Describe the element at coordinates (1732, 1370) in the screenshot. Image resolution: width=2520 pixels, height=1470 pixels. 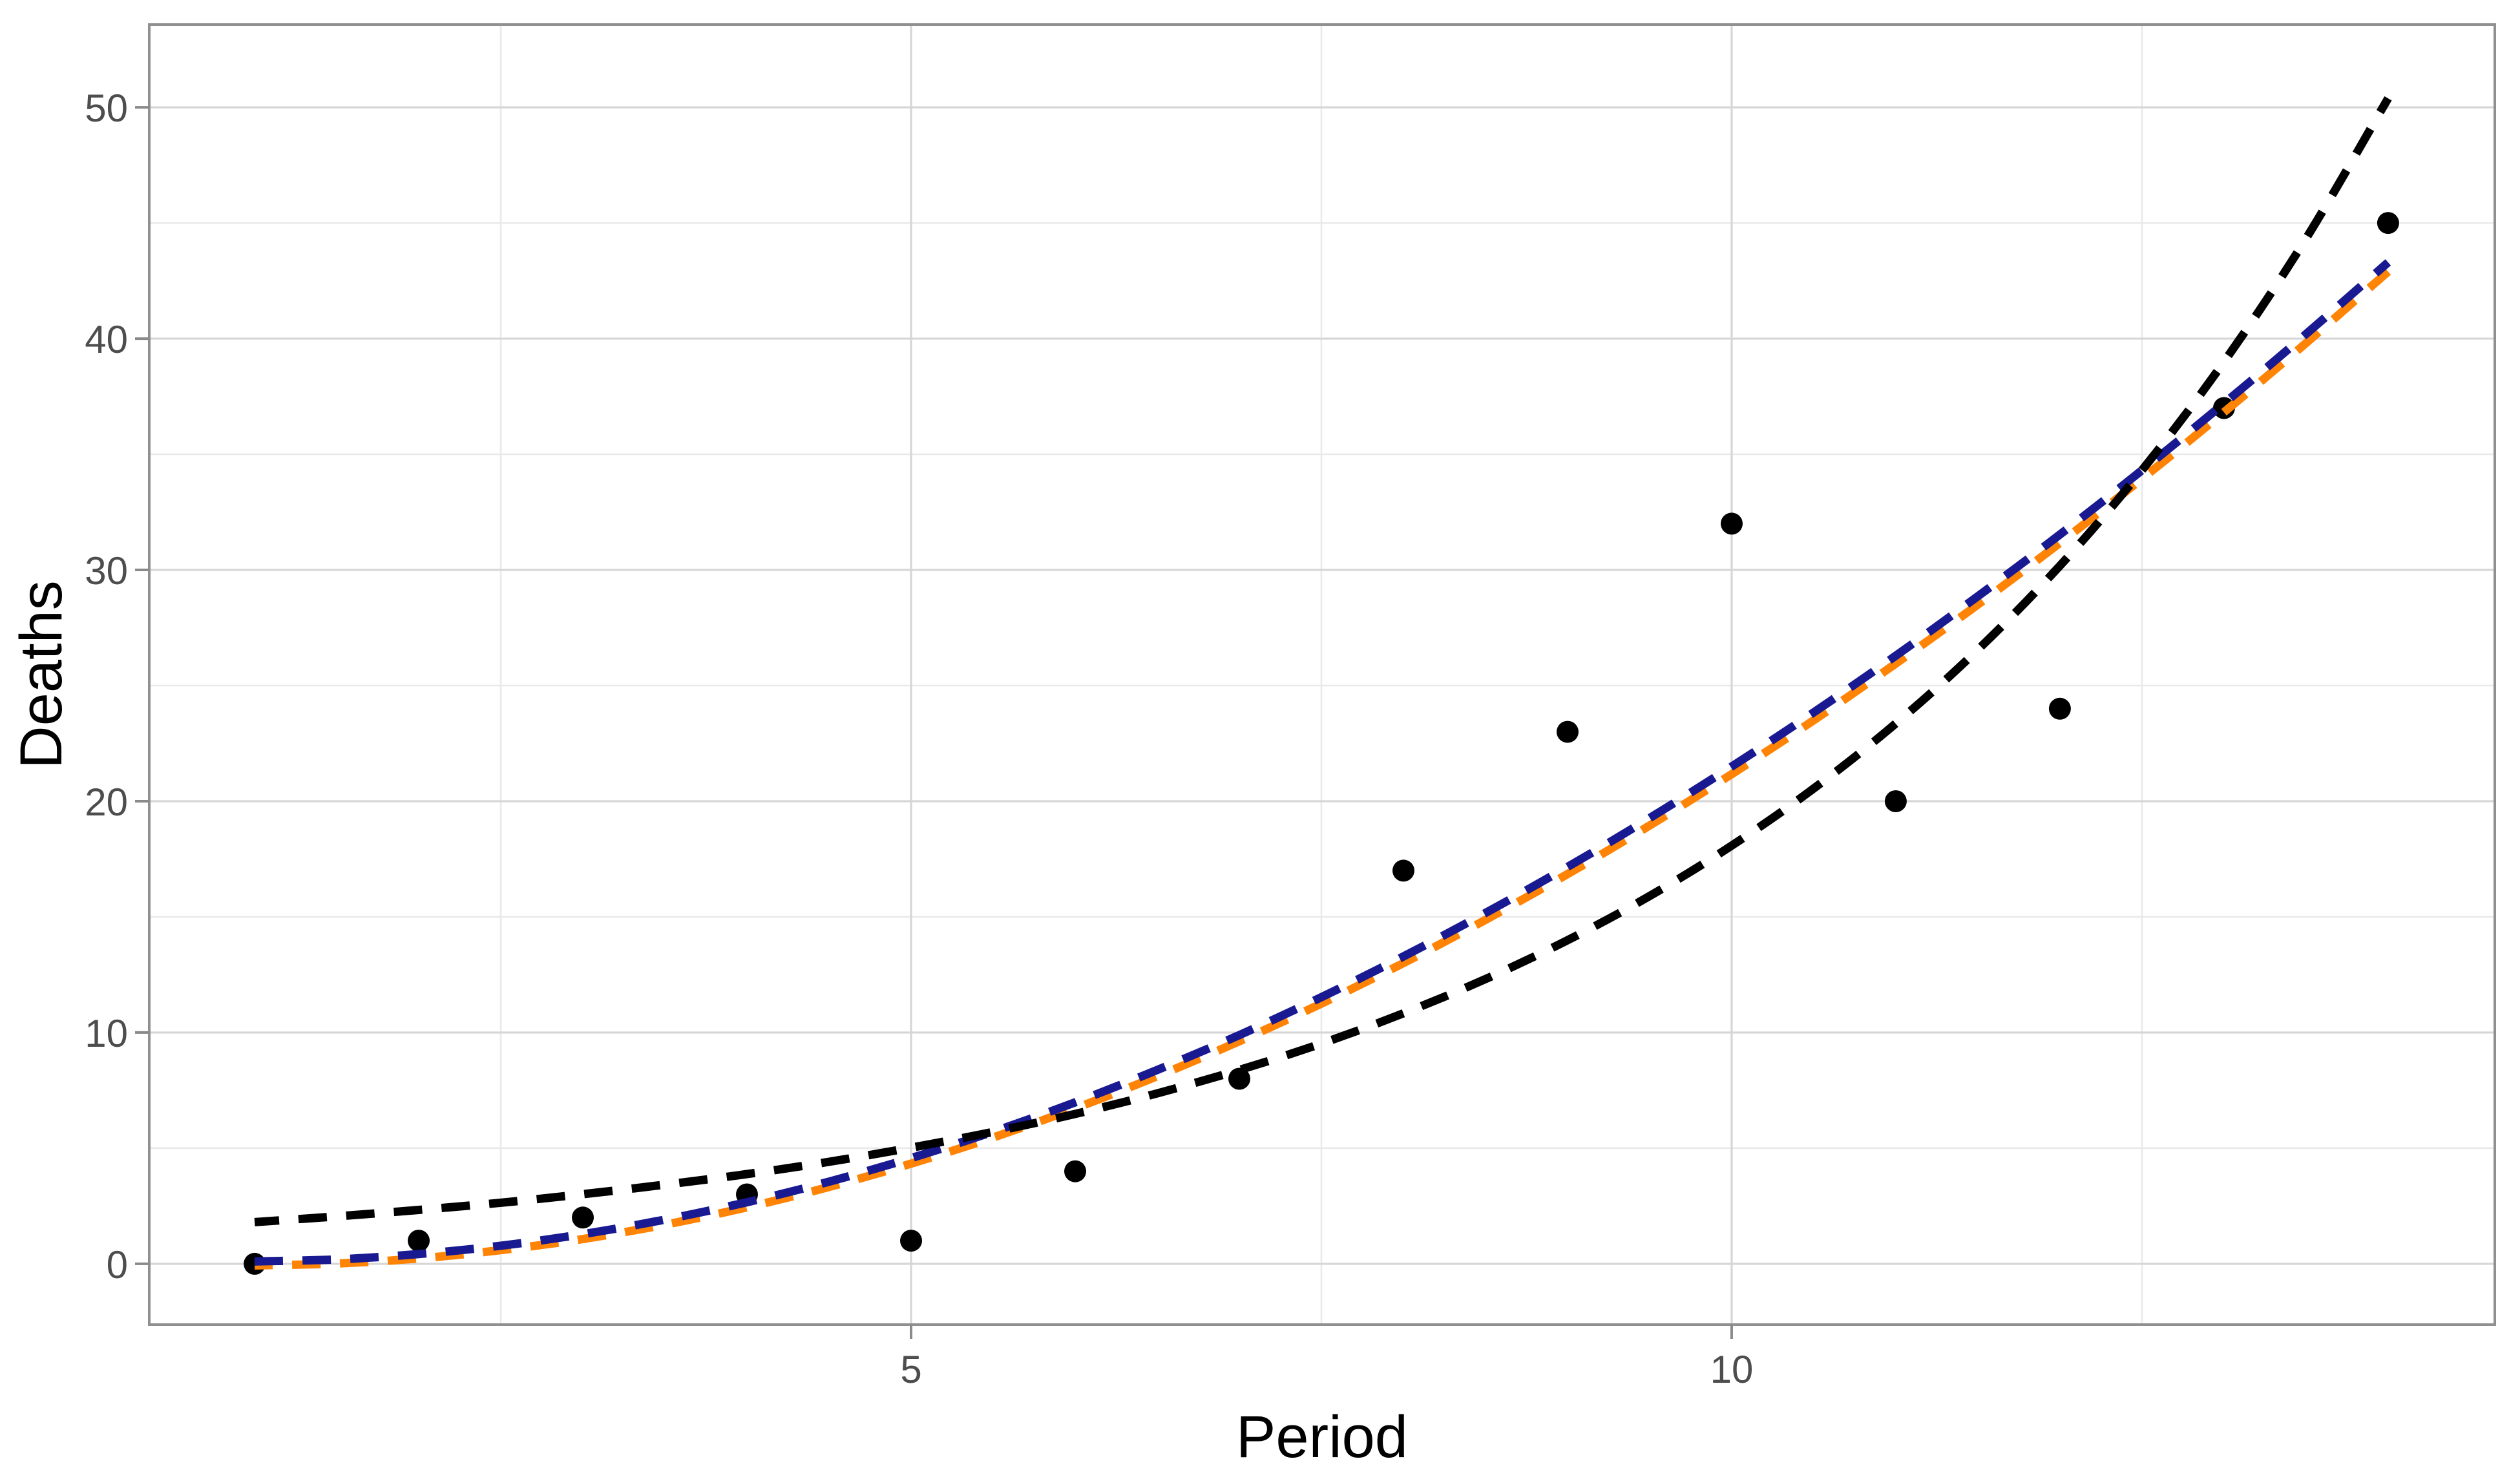
I see `x-axis-tick-label: 10` at that location.